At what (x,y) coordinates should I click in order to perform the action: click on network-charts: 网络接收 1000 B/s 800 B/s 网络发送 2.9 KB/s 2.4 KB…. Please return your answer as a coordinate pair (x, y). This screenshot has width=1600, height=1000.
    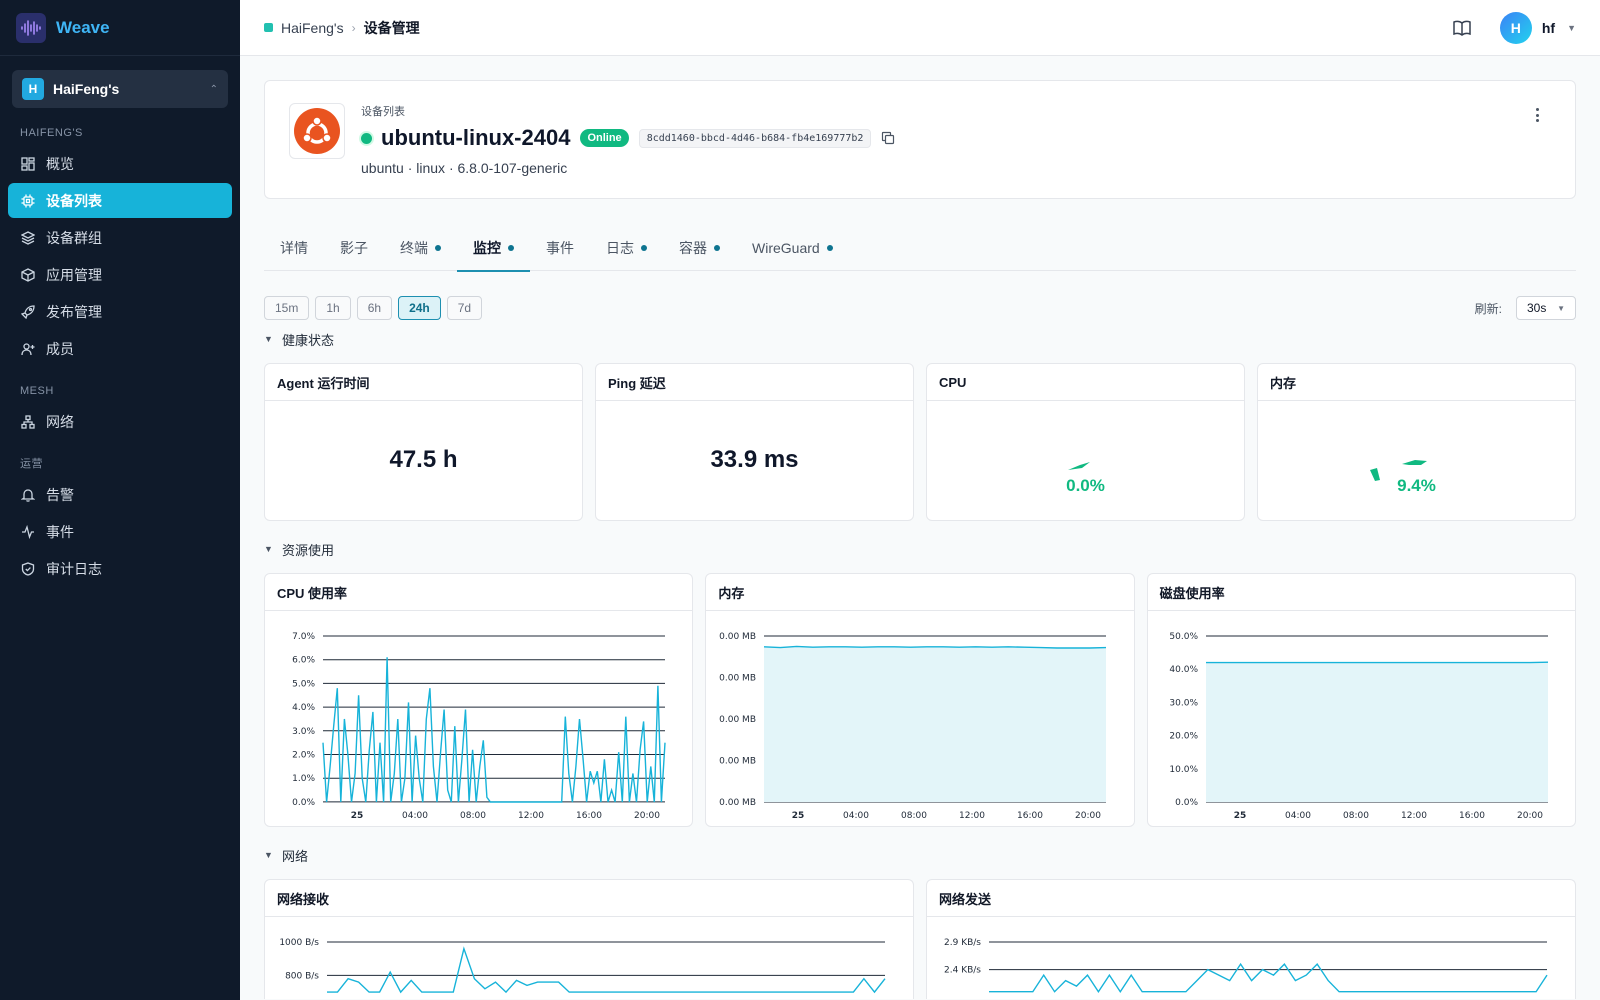
    Looking at the image, I should click on (920, 939).